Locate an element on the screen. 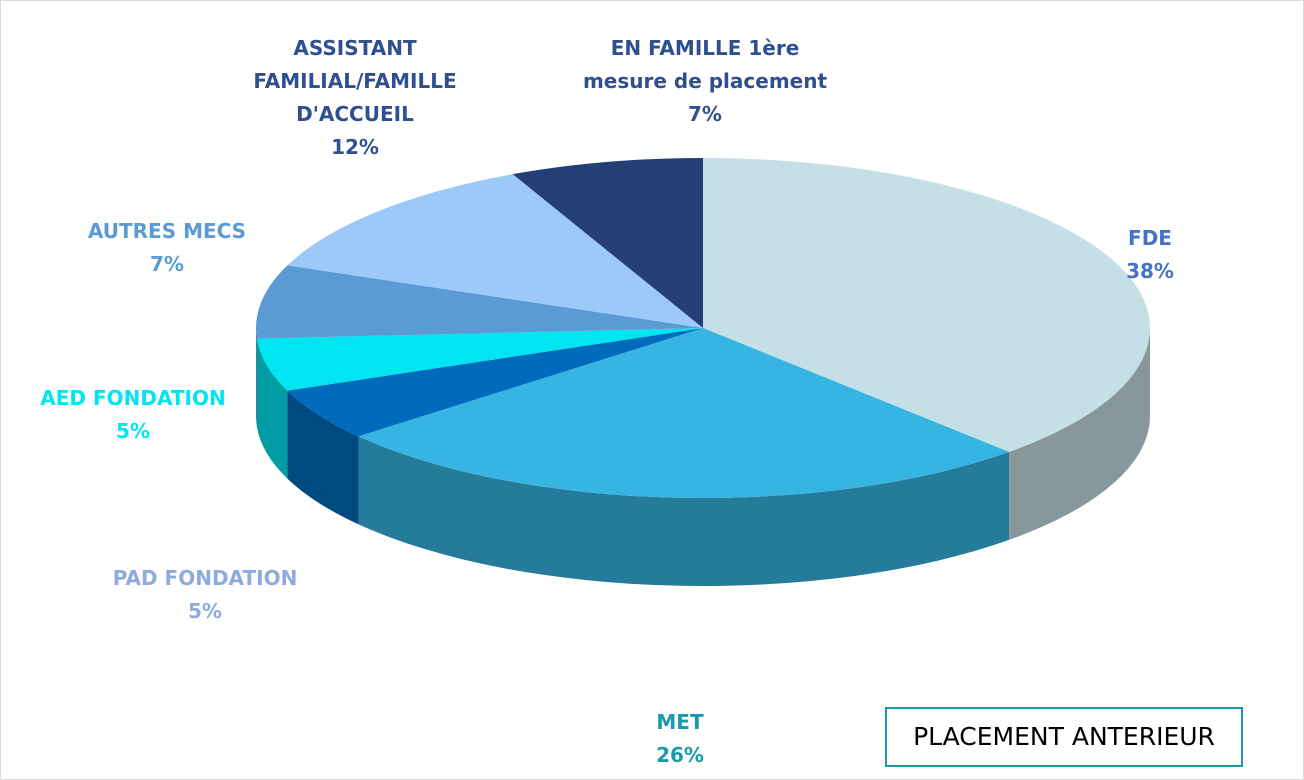 Image resolution: width=1304 pixels, height=780 pixels. data-label: PAD FONDATION 5% is located at coordinates (205, 595).